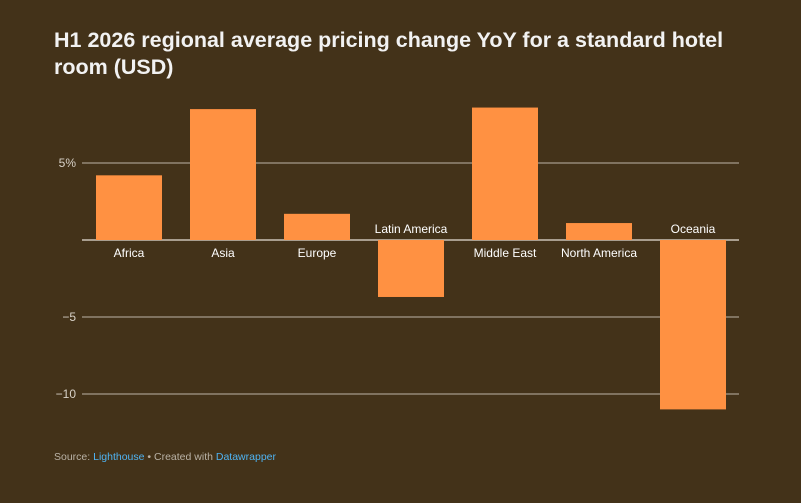 The height and width of the screenshot is (503, 801). I want to click on bar-north-america, so click(599, 231).